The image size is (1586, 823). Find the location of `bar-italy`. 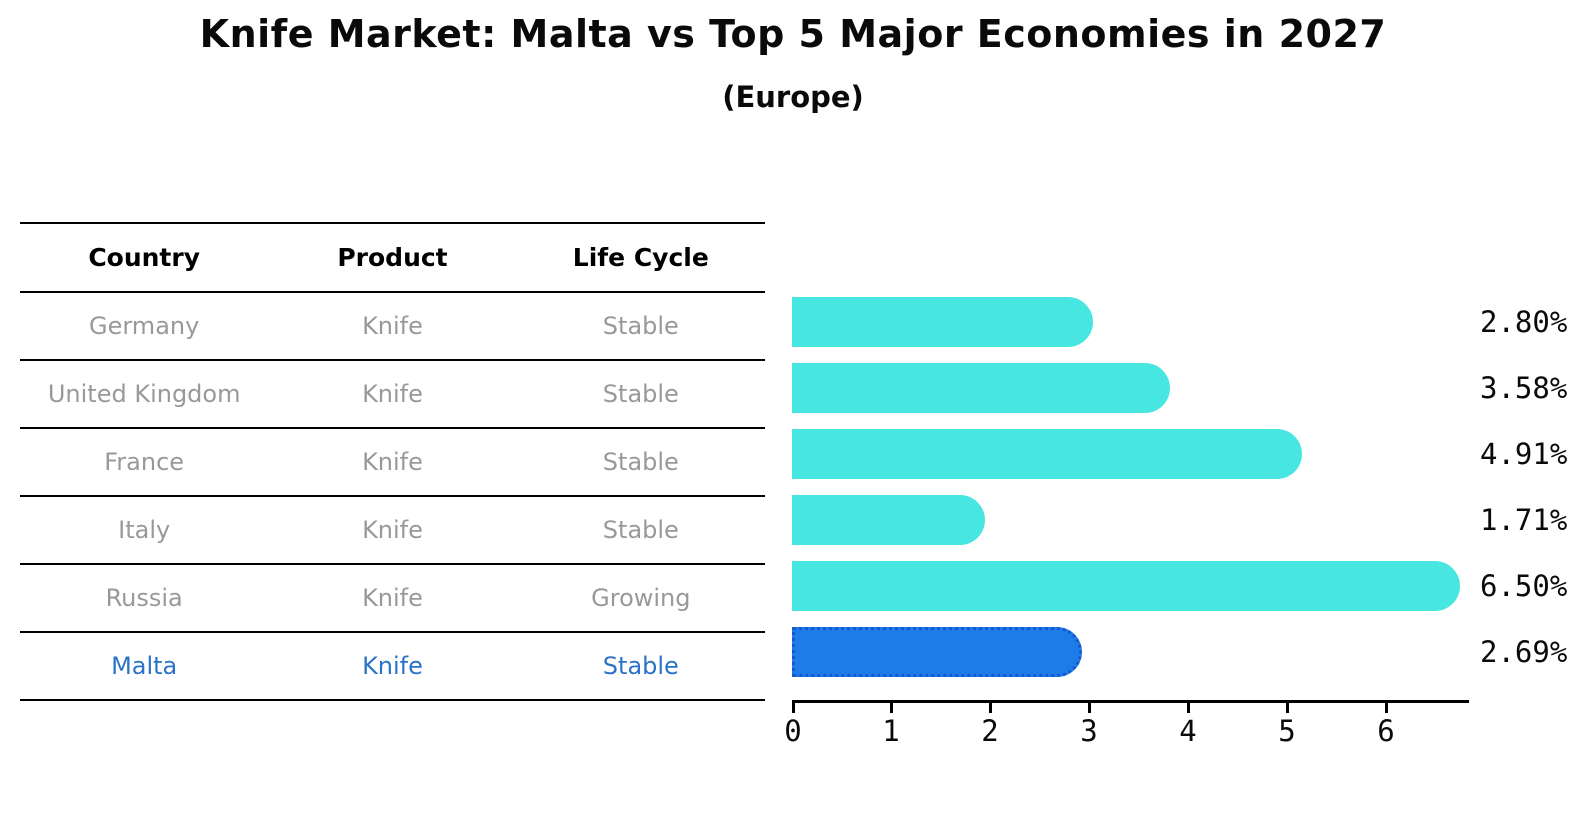

bar-italy is located at coordinates (888, 520).